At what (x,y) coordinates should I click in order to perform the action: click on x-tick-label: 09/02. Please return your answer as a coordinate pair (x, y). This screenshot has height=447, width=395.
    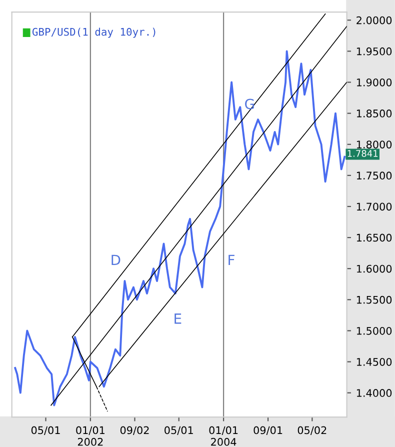
    Looking at the image, I should click on (134, 430).